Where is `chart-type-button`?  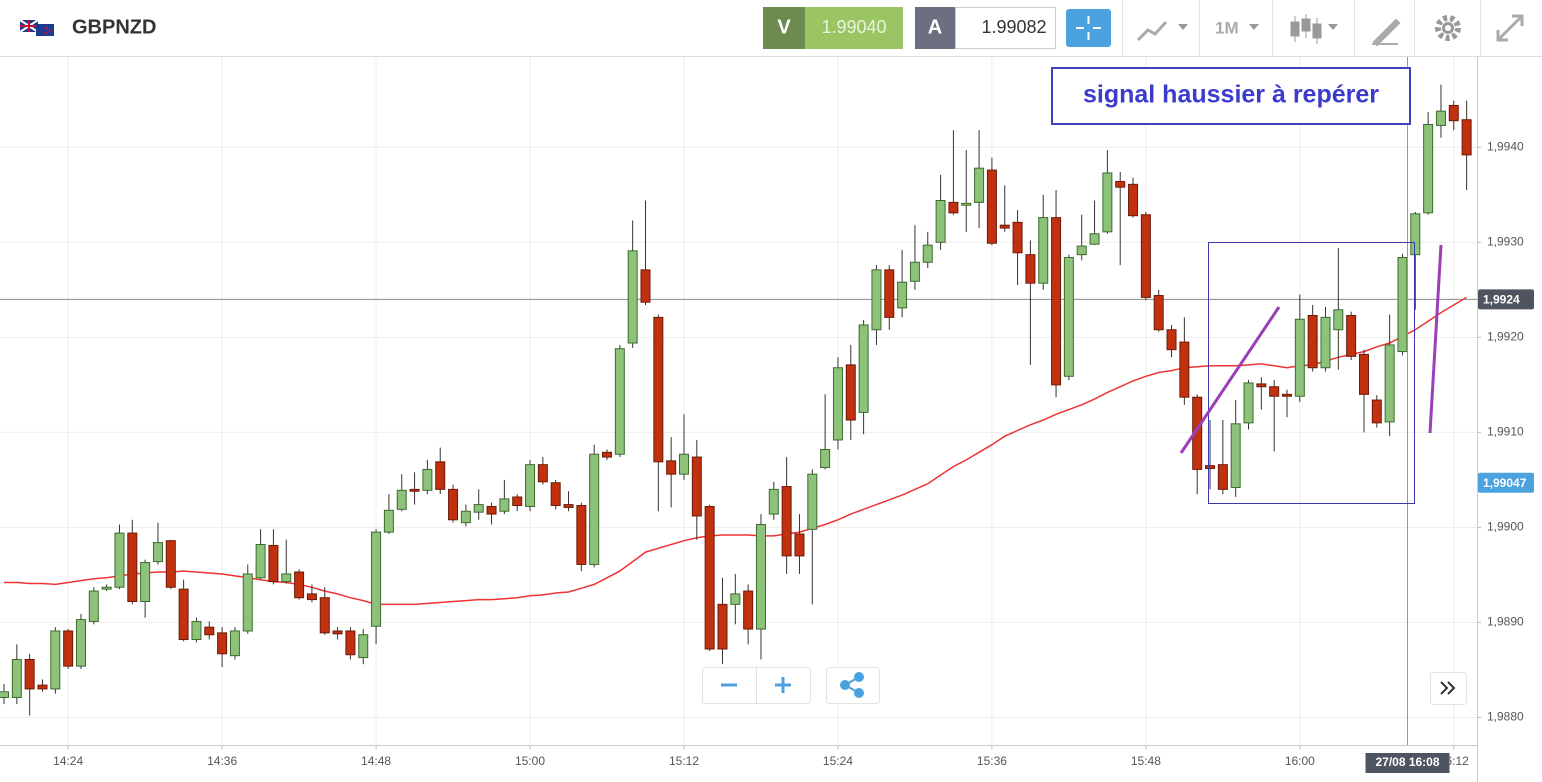 chart-type-button is located at coordinates (1306, 29).